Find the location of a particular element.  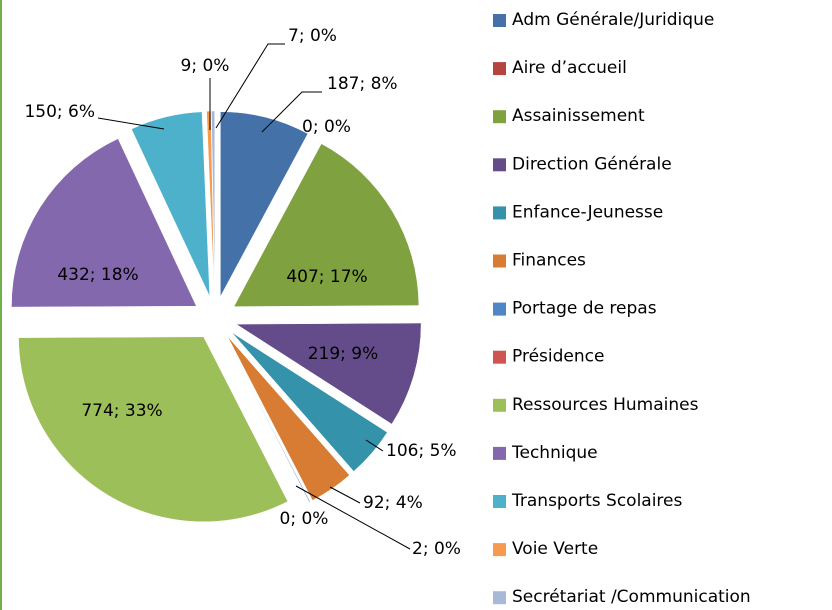

legend-label: Ressources Humaines is located at coordinates (605, 405).